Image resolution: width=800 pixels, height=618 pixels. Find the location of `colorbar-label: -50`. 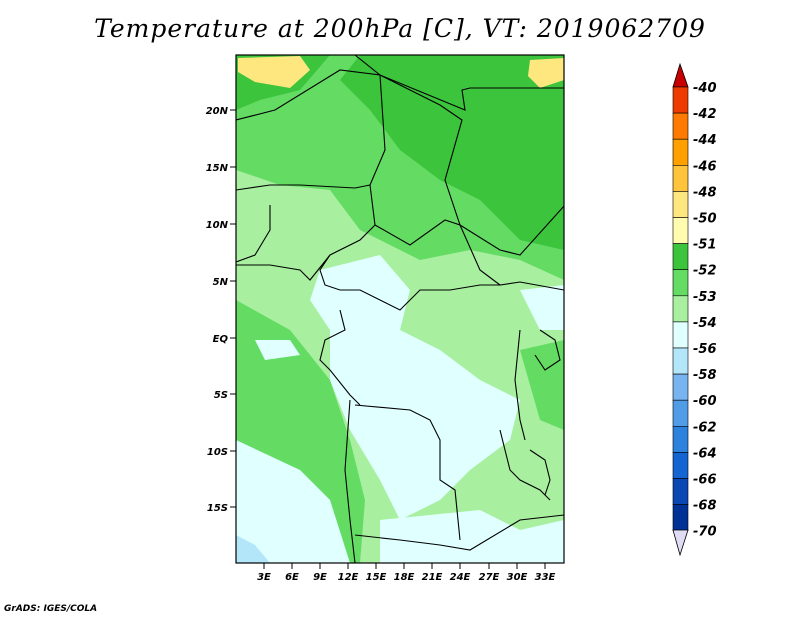

colorbar-label: -50 is located at coordinates (705, 219).